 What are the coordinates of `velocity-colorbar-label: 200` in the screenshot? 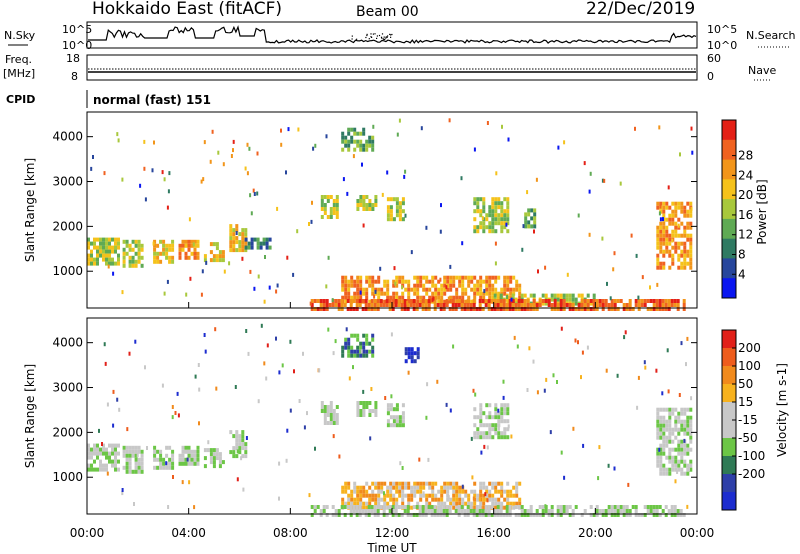 It's located at (749, 348).